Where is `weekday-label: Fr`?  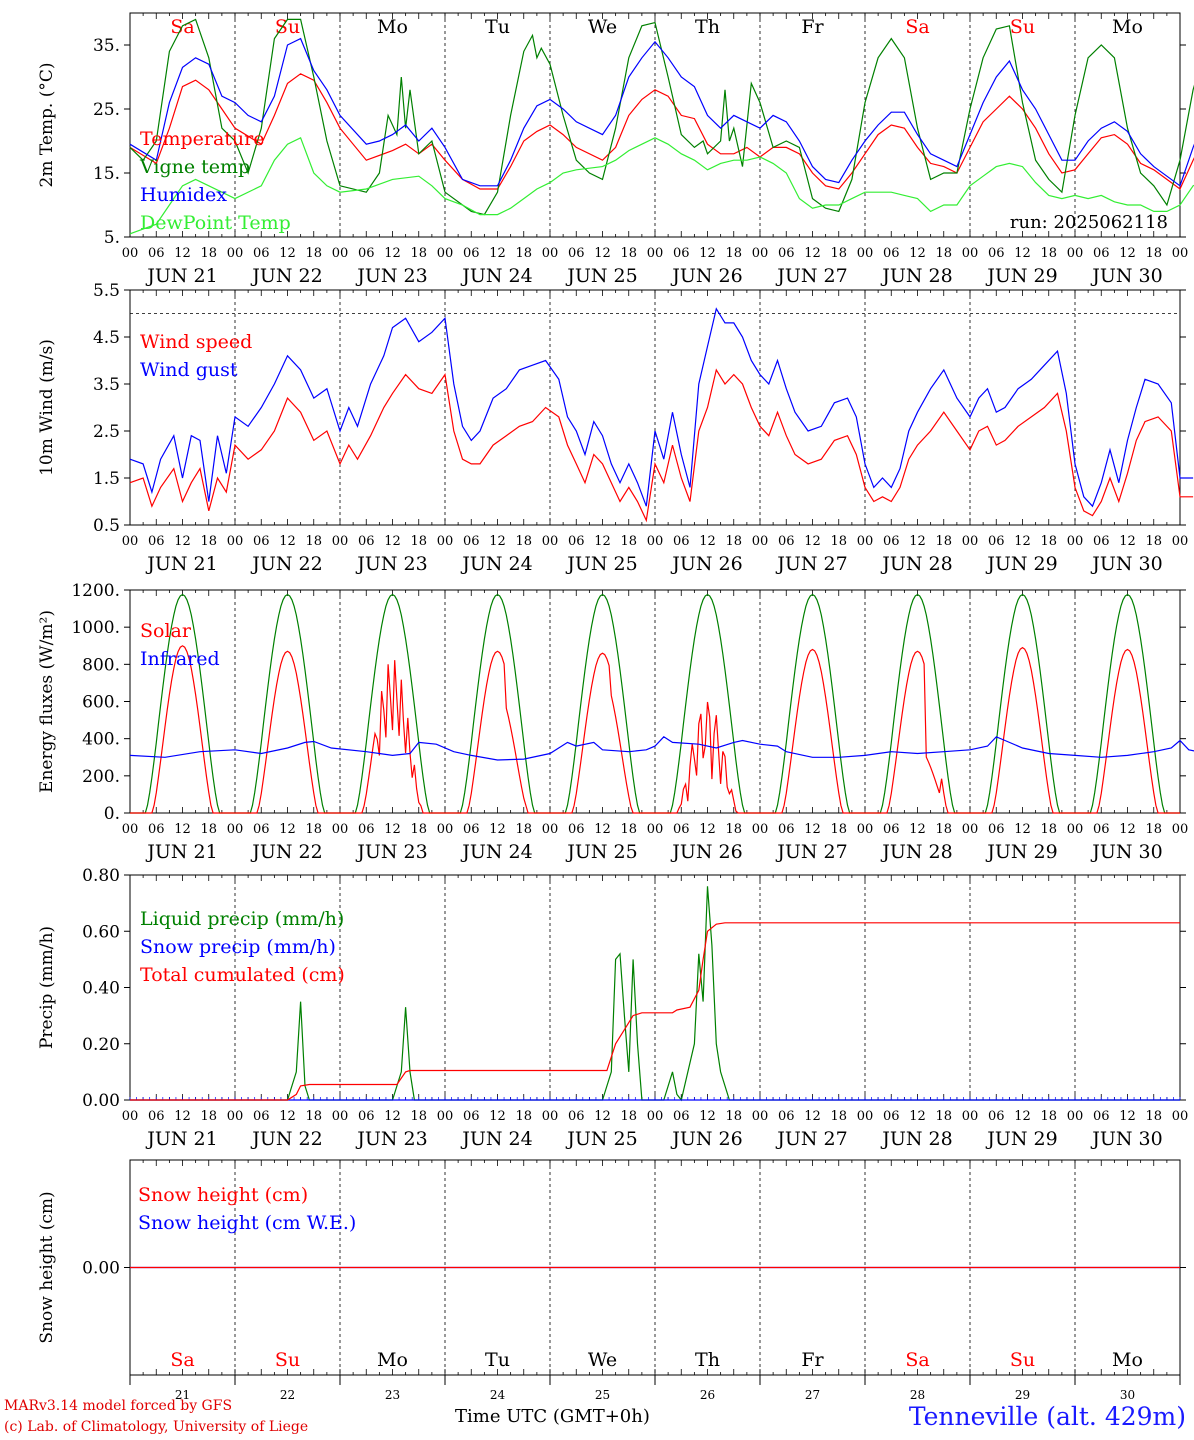 weekday-label: Fr is located at coordinates (812, 1360).